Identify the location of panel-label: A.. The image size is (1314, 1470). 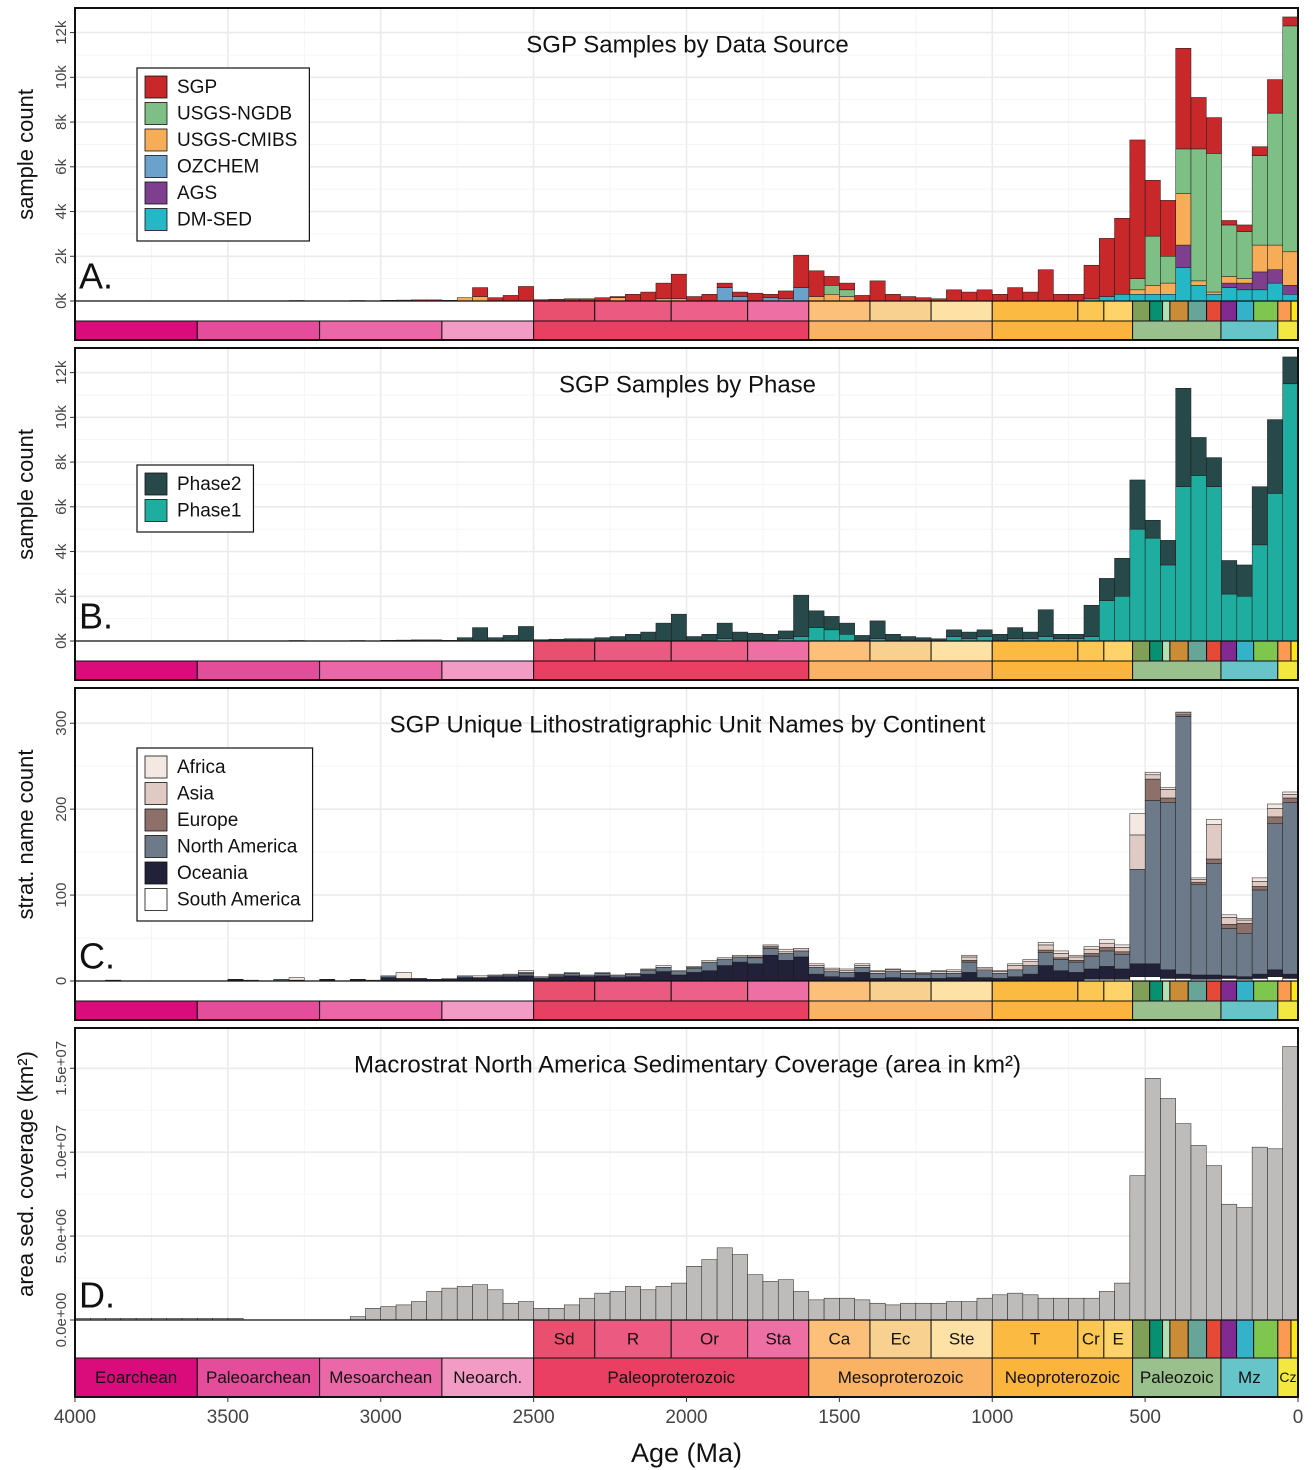
(96, 276).